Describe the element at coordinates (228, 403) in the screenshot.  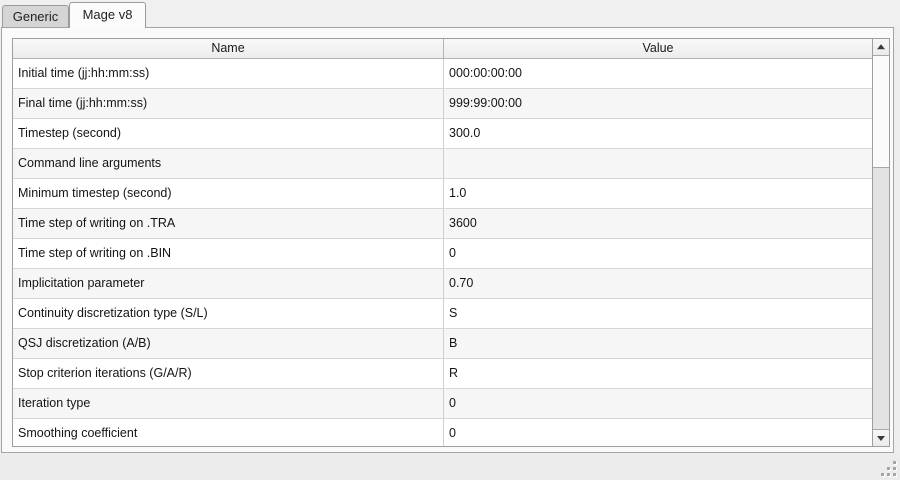
I see `parameter-name-cell: Iteration type` at that location.